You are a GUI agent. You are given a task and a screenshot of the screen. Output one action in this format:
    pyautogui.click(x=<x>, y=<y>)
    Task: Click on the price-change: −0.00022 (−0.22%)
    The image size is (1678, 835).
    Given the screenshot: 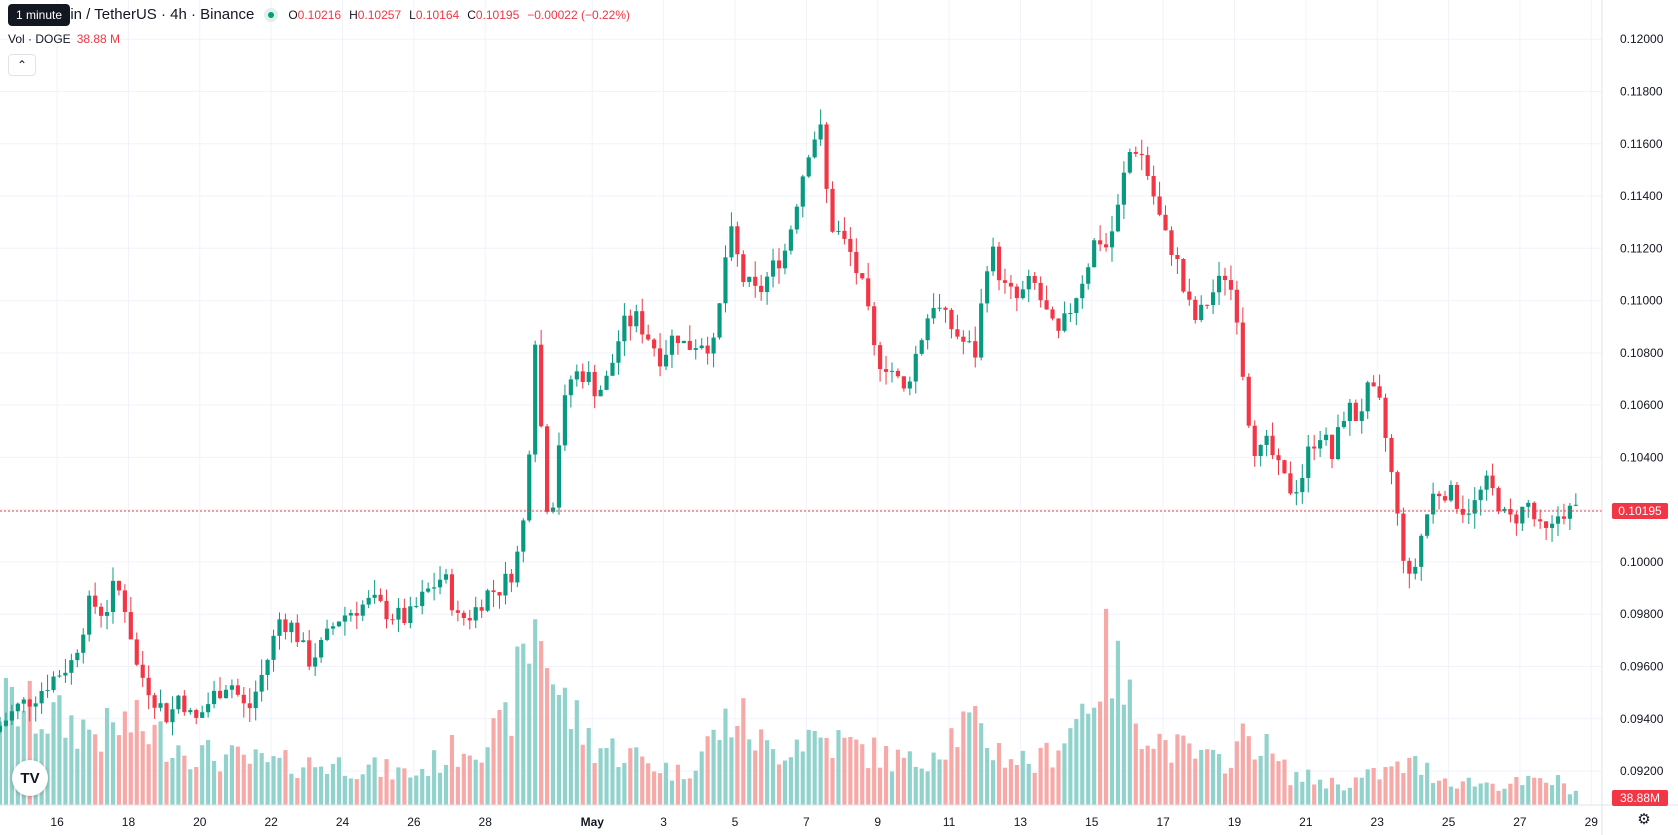 What is the action you would take?
    pyautogui.click(x=579, y=14)
    